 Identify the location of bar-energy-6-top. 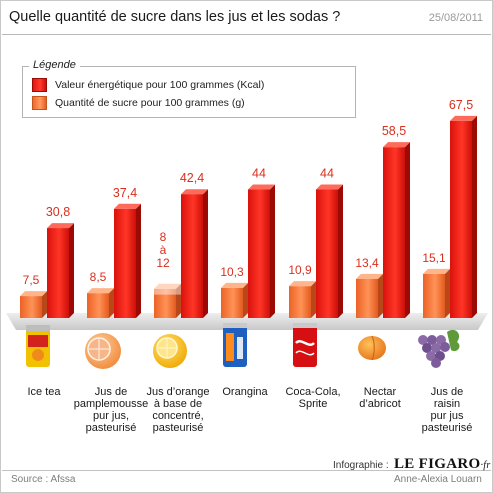
(463, 118).